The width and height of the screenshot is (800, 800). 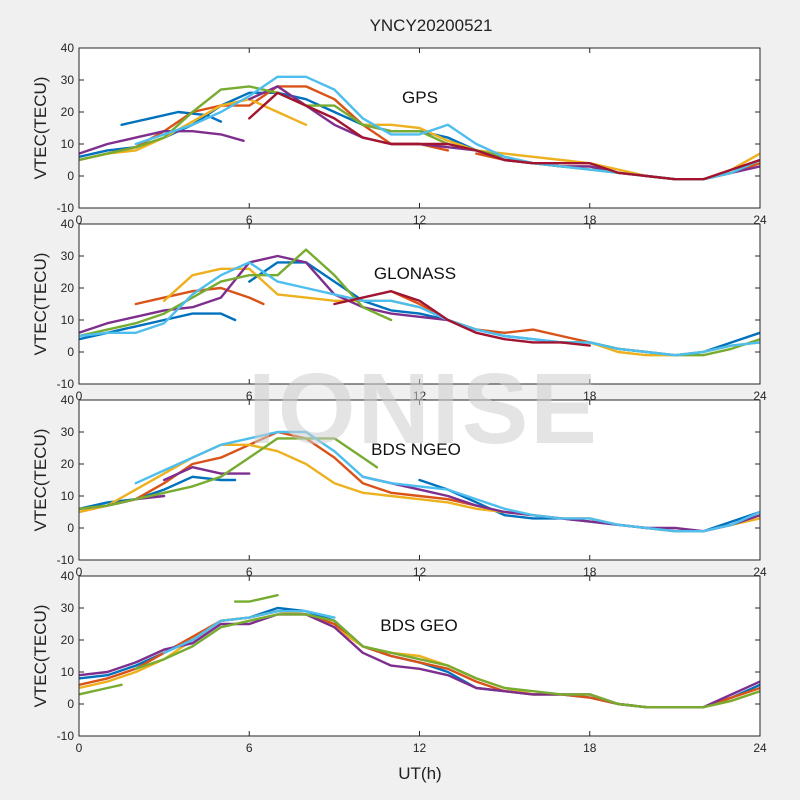 What do you see at coordinates (760, 748) in the screenshot?
I see `x-tick-label: 24` at bounding box center [760, 748].